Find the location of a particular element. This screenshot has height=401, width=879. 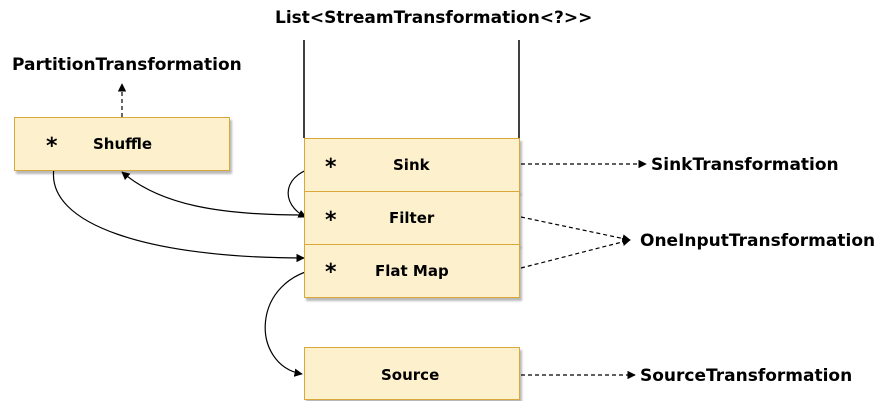

source-label: Source is located at coordinates (410, 375).